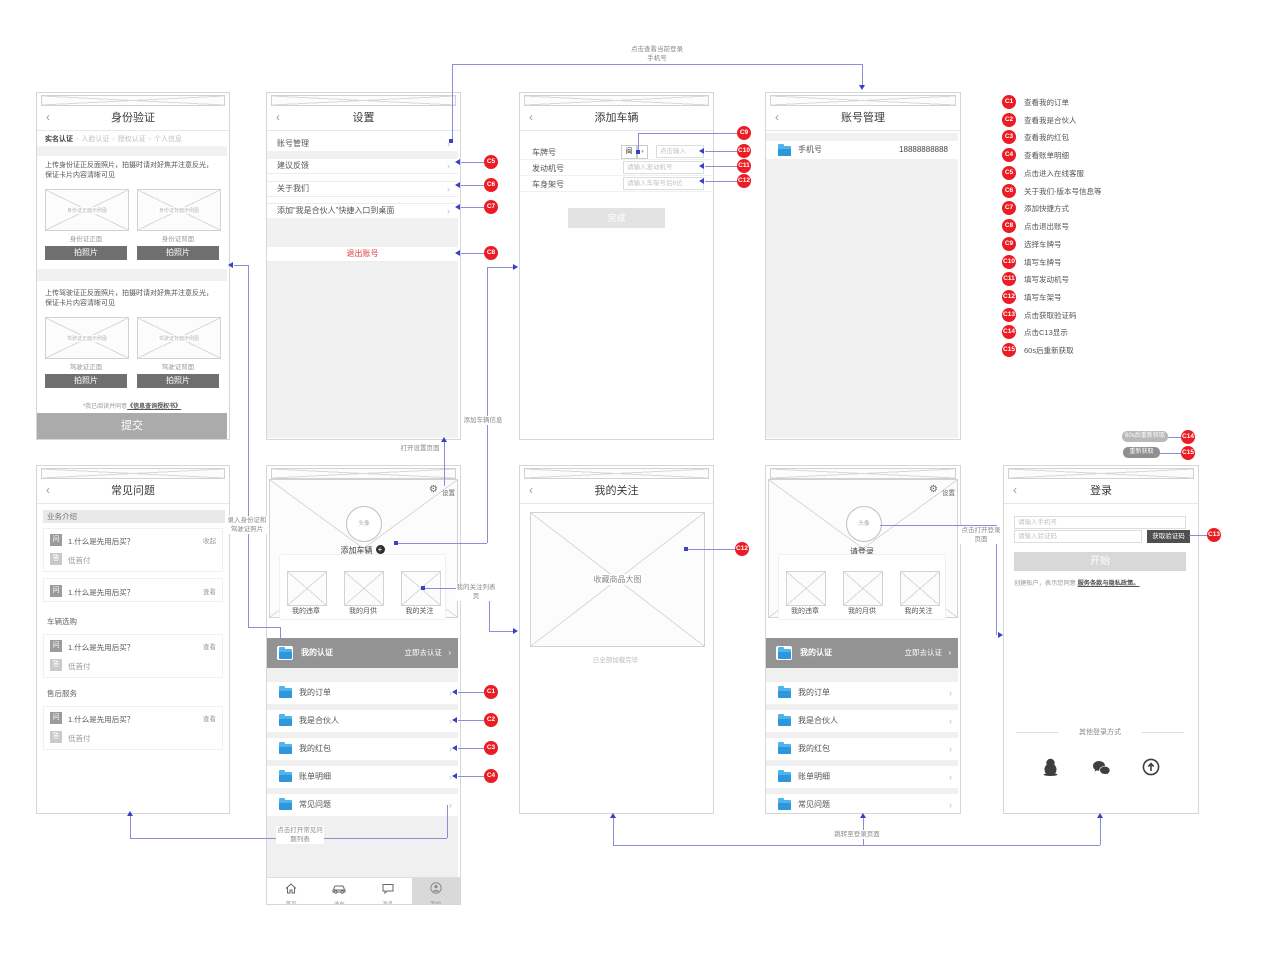 The width and height of the screenshot is (1280, 958). What do you see at coordinates (380, 549) in the screenshot?
I see `plus-icon: +` at bounding box center [380, 549].